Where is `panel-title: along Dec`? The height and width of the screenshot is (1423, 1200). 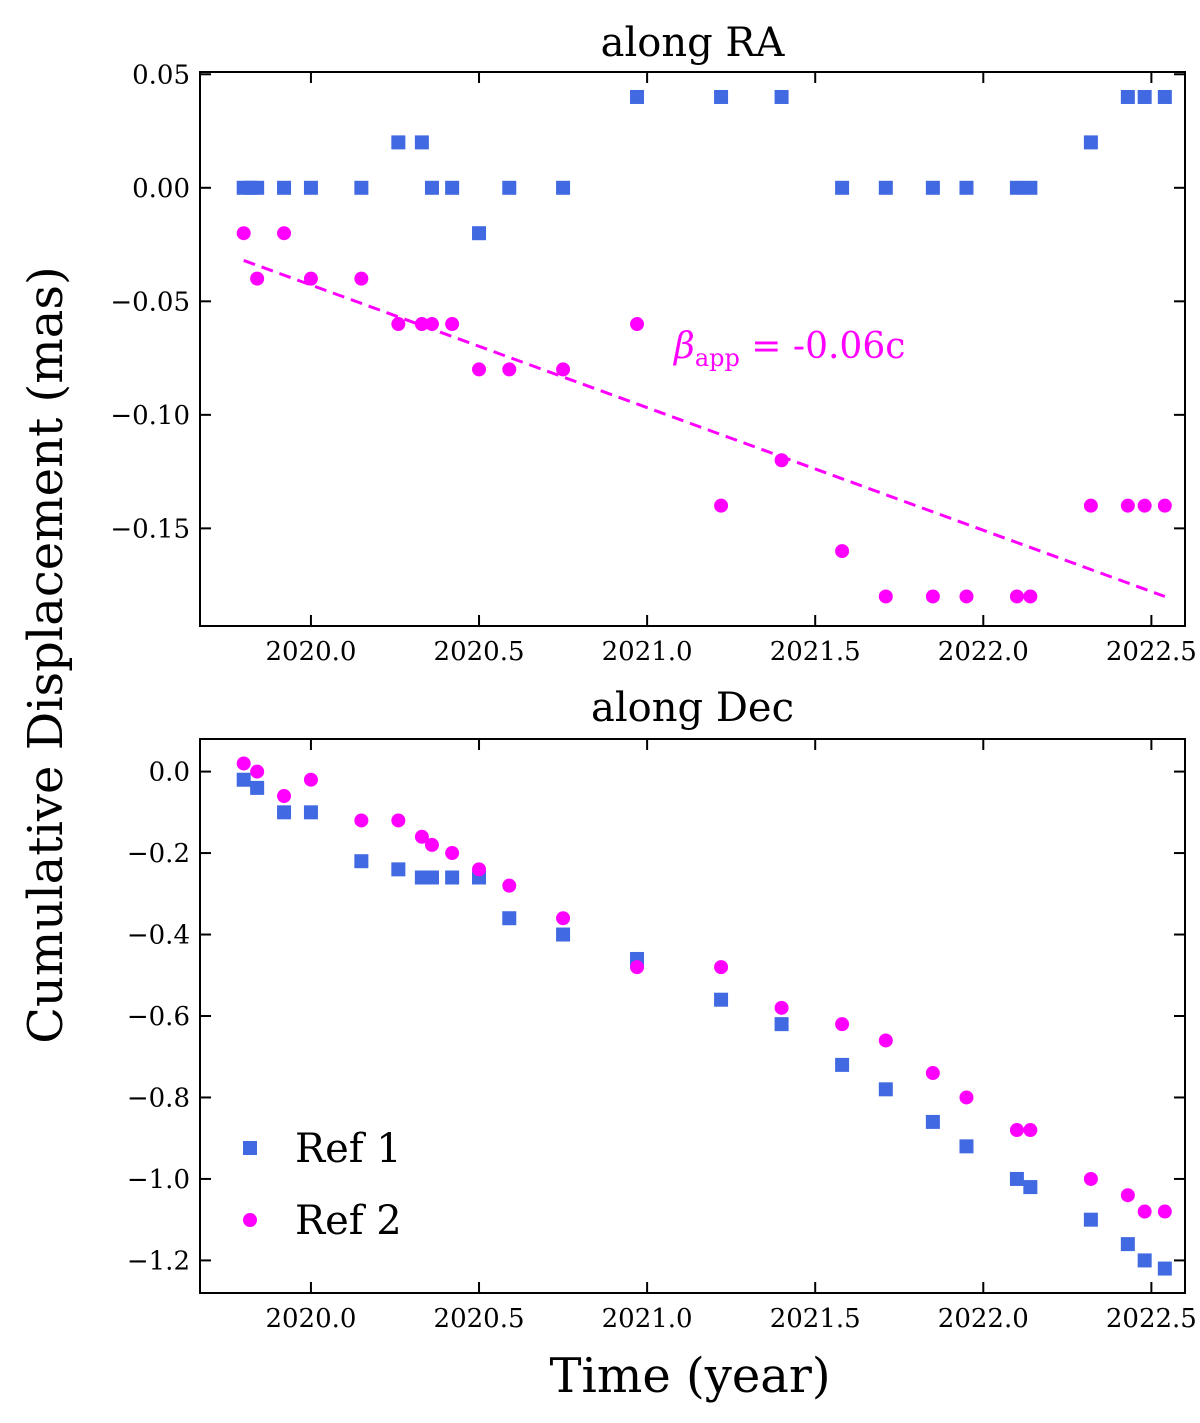 panel-title: along Dec is located at coordinates (692, 708).